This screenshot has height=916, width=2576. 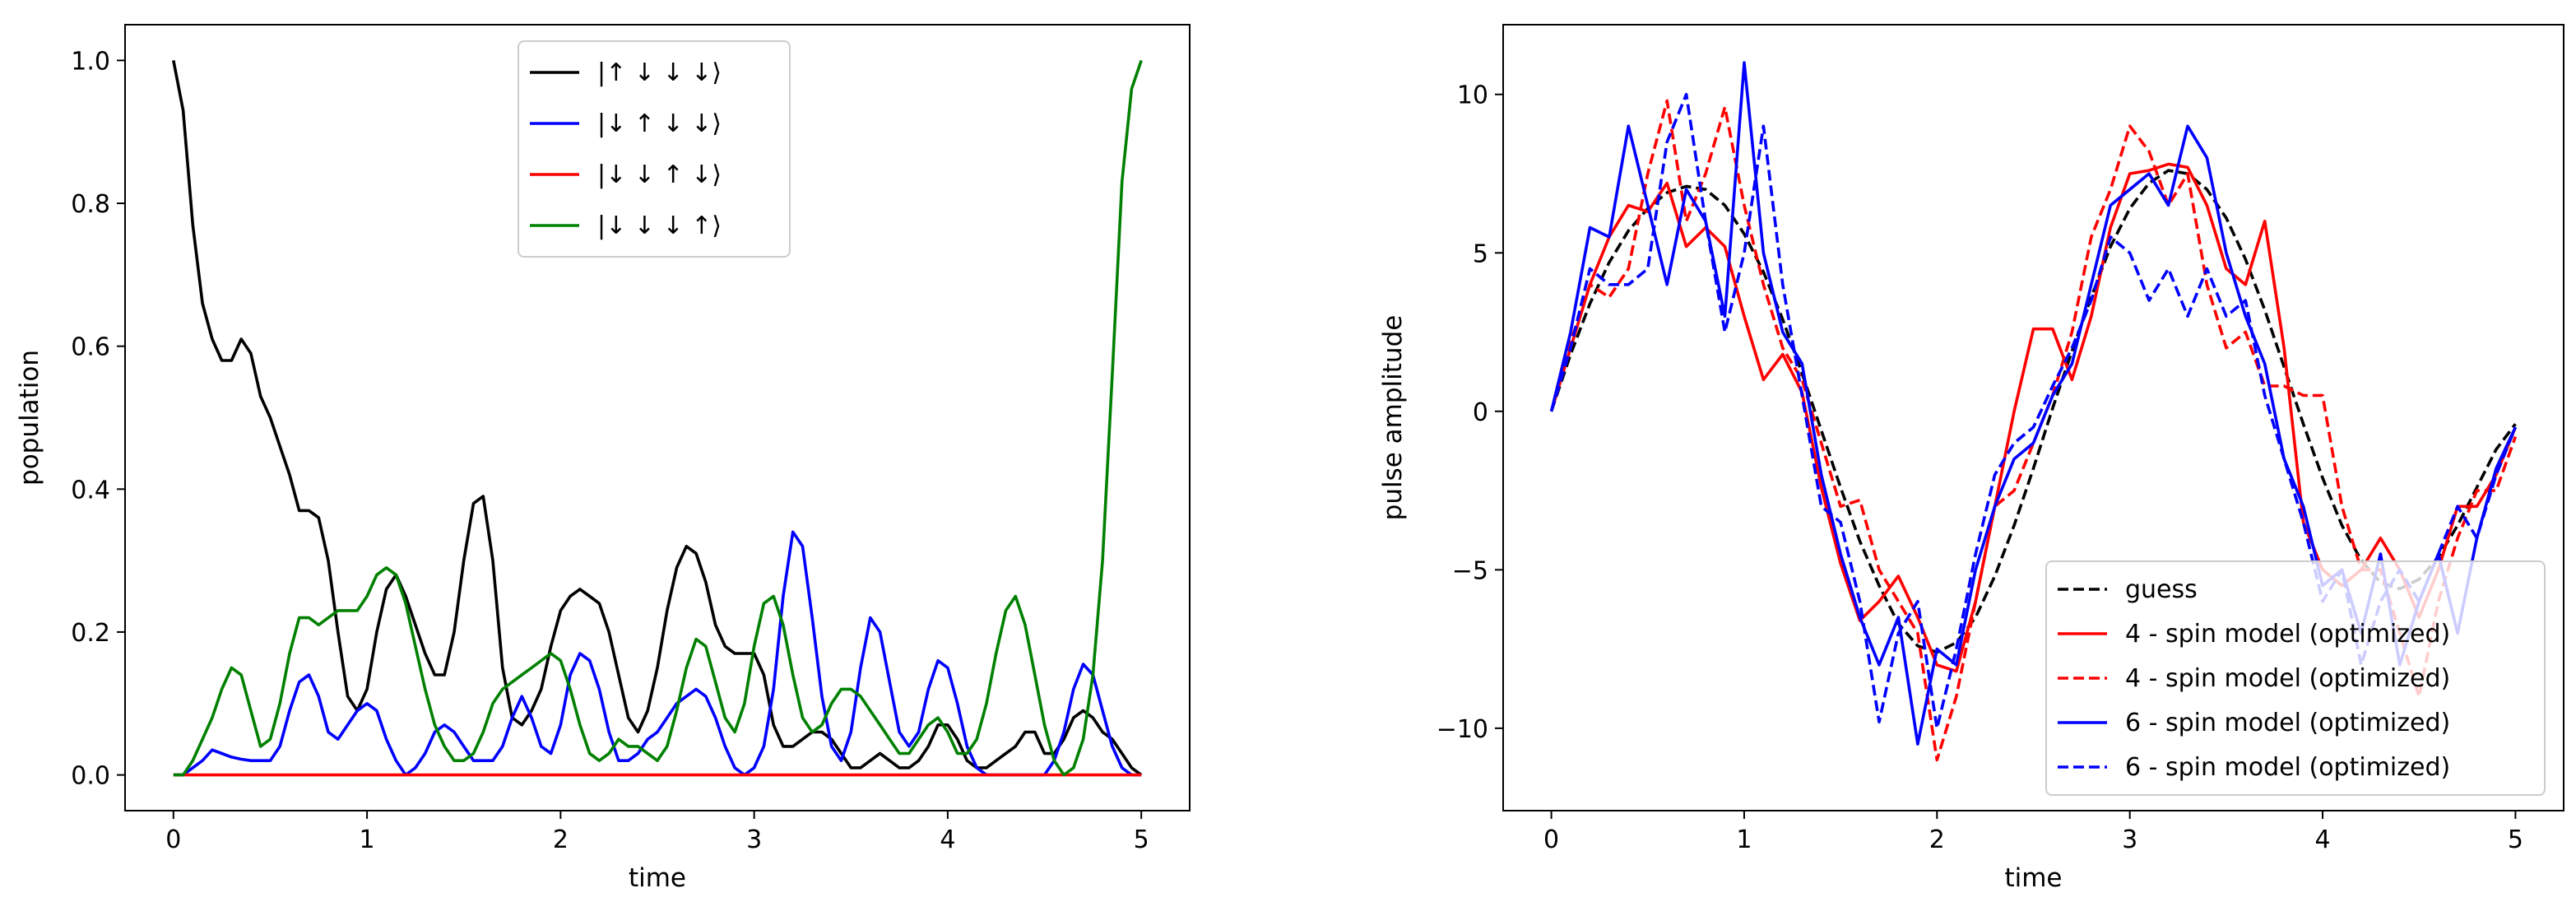 I want to click on y-tick-label: 0.0, so click(x=91, y=776).